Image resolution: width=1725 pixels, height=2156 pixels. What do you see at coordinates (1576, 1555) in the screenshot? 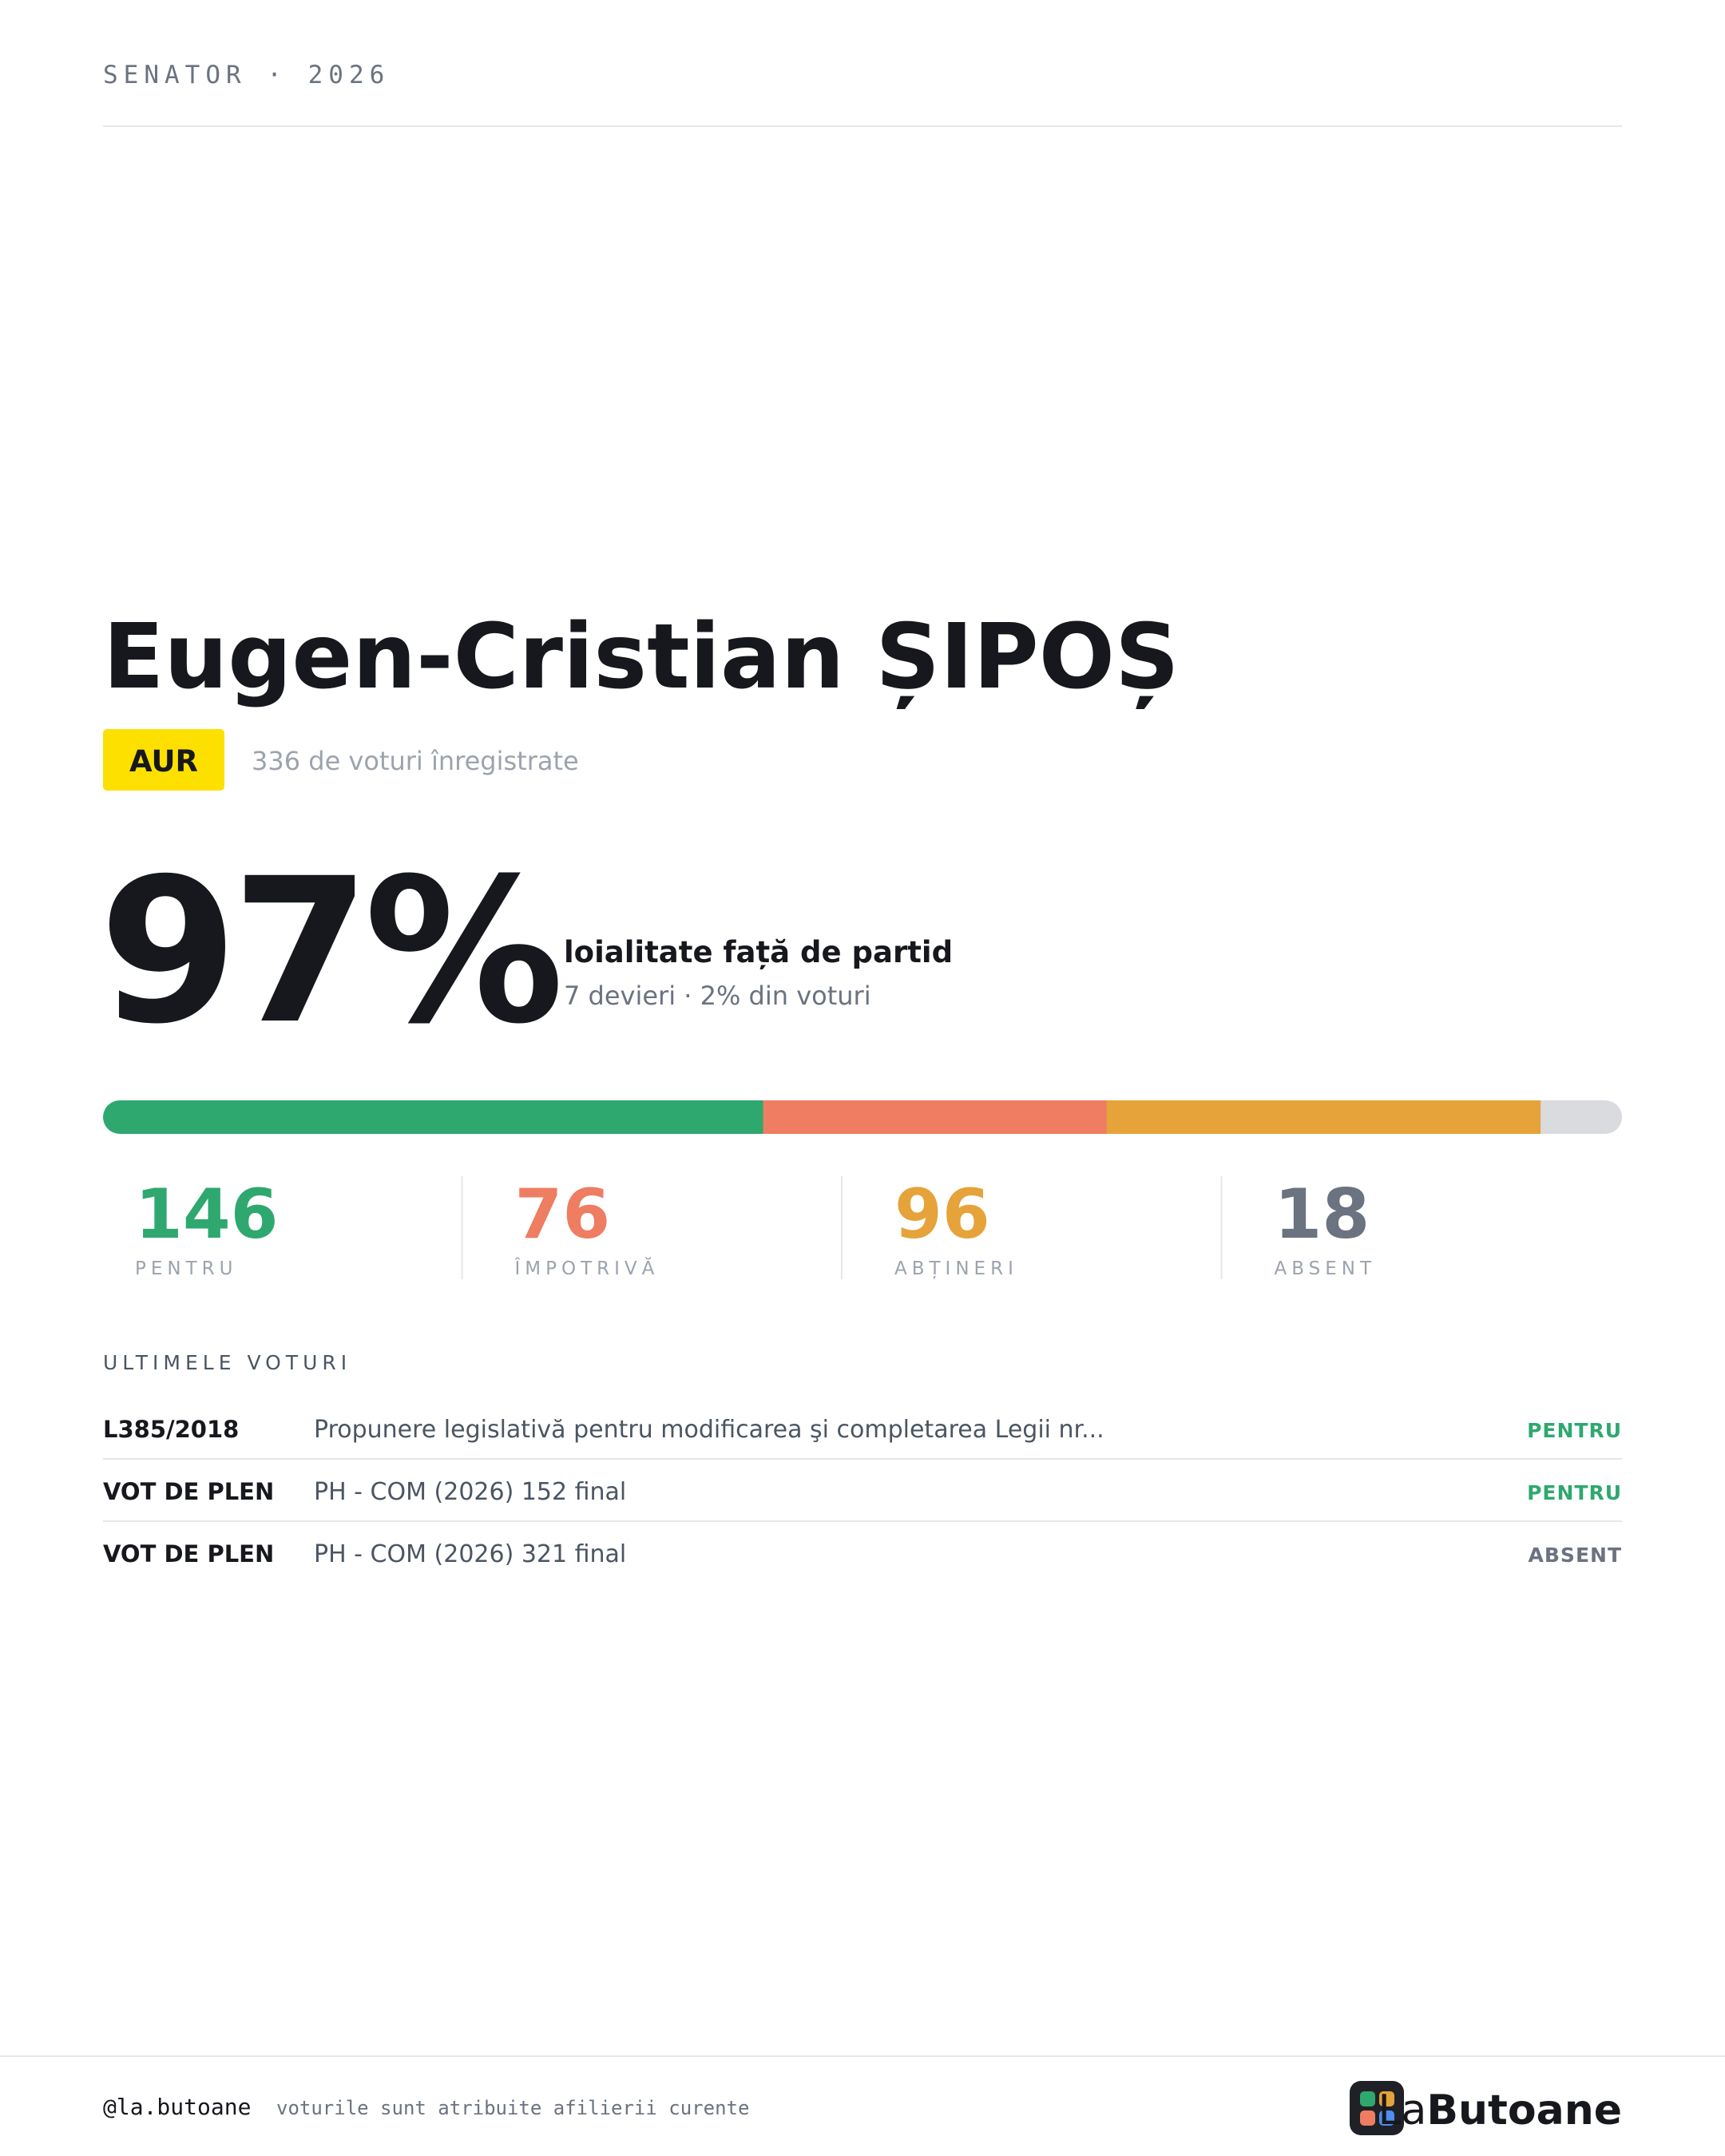
I see `vote-result: ABSENT` at bounding box center [1576, 1555].